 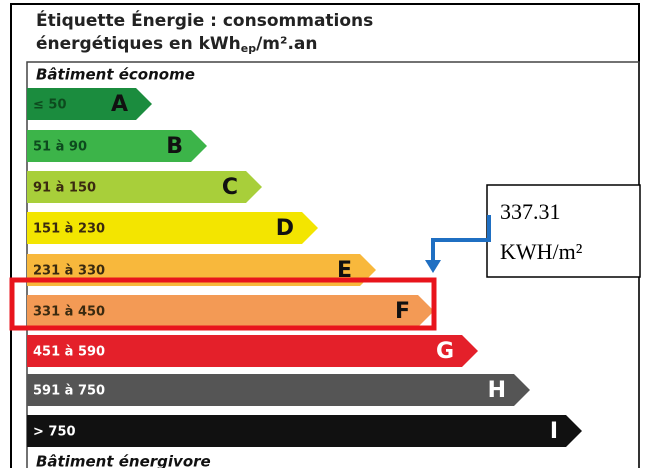 I want to click on class-range: ≤ 50, so click(x=50, y=105).